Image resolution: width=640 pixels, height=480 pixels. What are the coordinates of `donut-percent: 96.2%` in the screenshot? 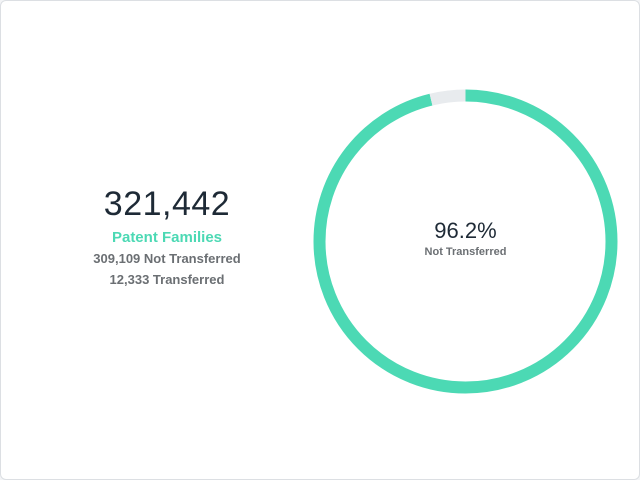 It's located at (465, 230).